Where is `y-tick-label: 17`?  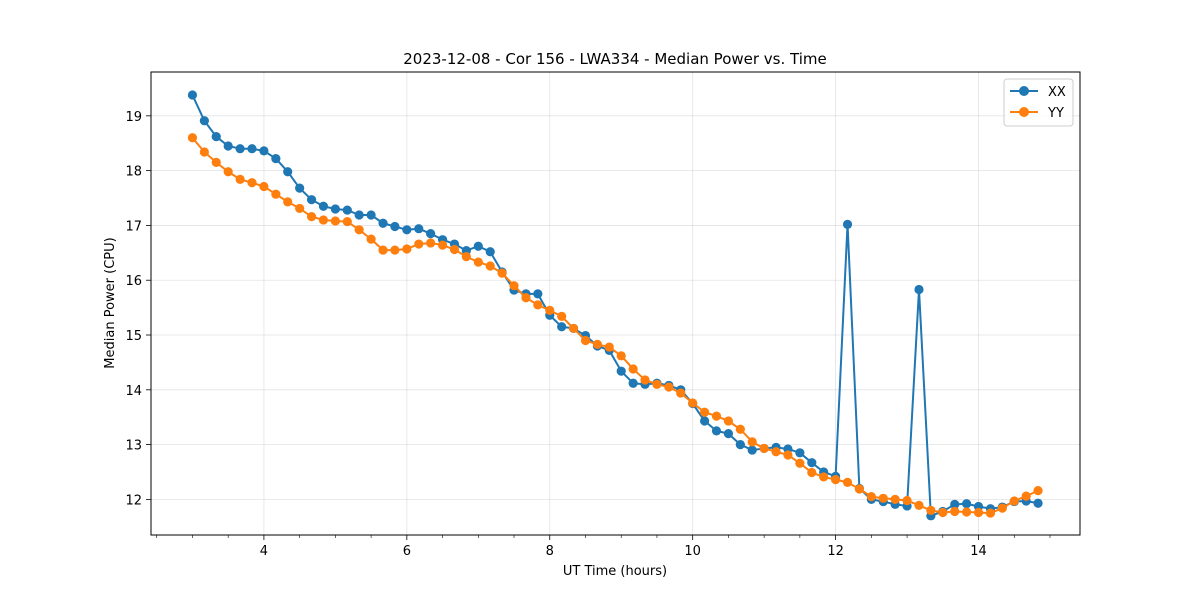
y-tick-label: 17 is located at coordinates (133, 226).